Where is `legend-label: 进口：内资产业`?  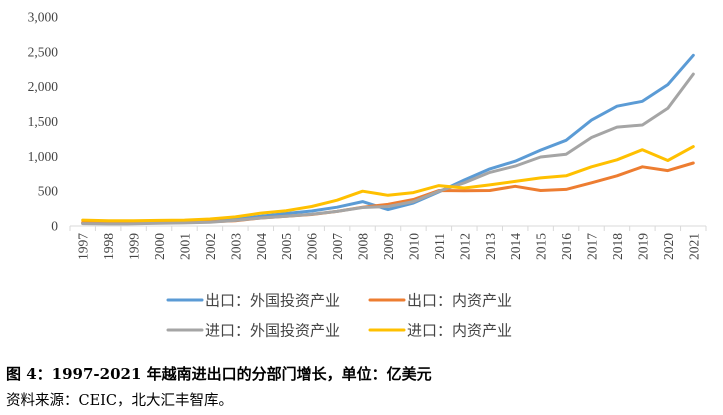 legend-label: 进口：内资产业 is located at coordinates (459, 331).